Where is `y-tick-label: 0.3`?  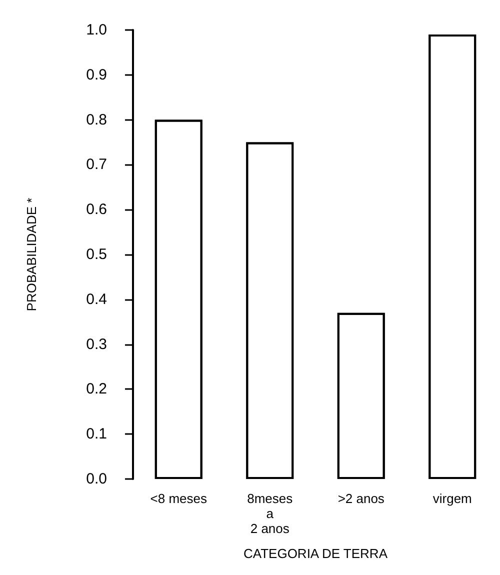
y-tick-label: 0.3 is located at coordinates (96, 344).